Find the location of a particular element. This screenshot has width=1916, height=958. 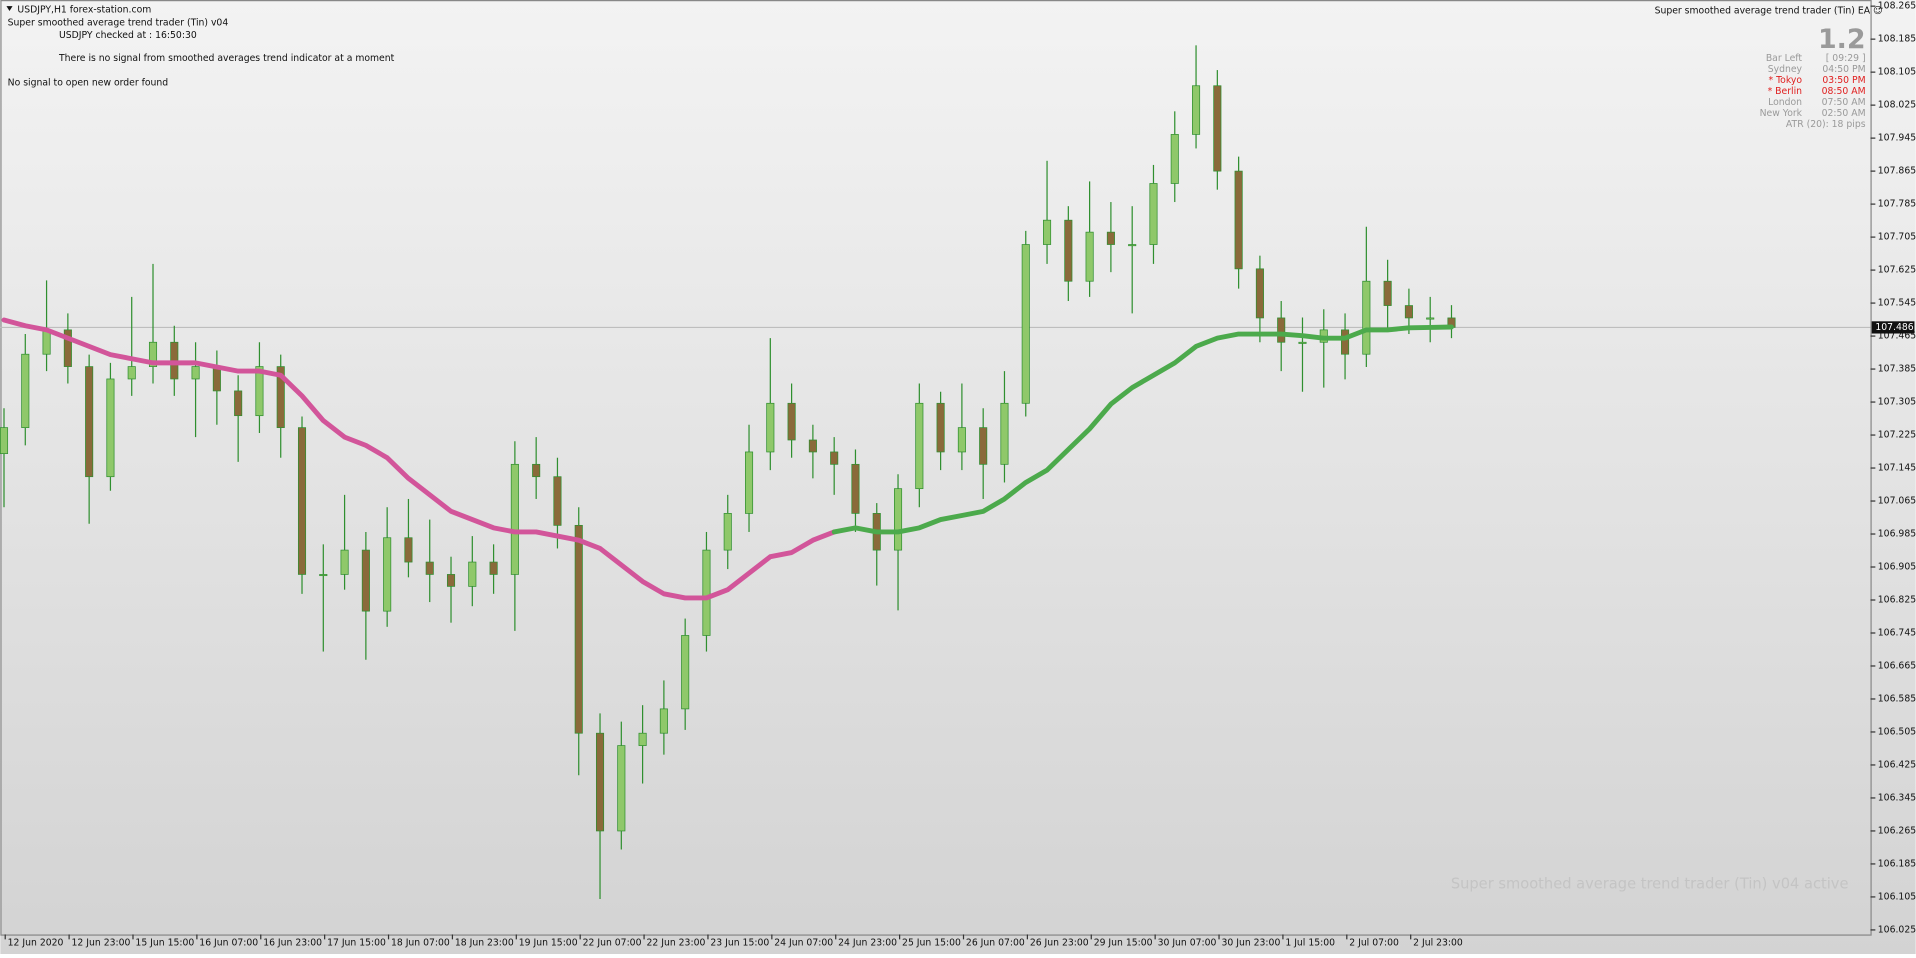

clock-value: 08:50 AM is located at coordinates (1844, 91).